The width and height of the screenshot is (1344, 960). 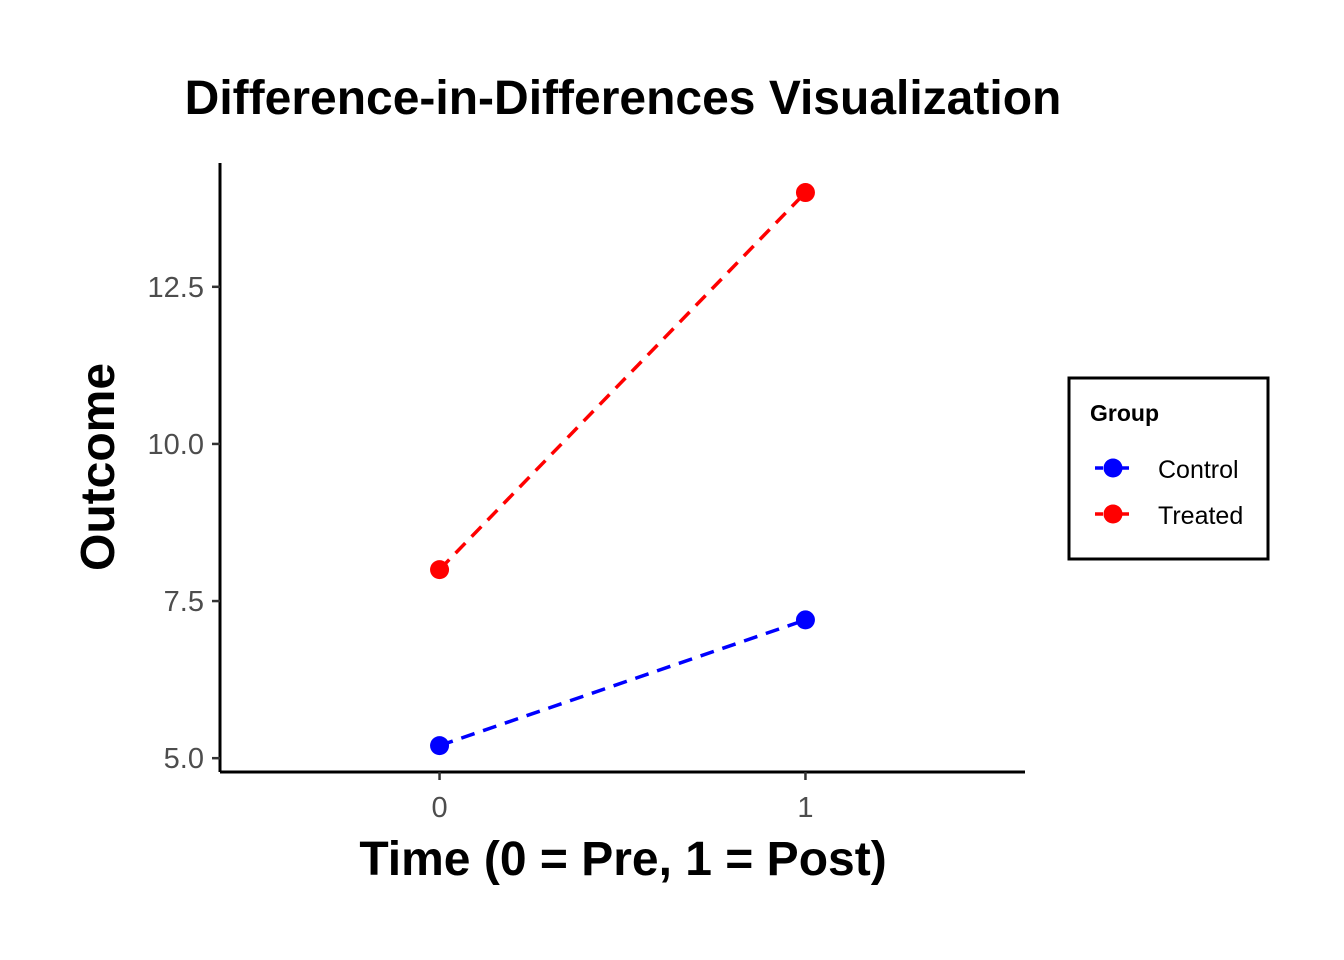 What do you see at coordinates (622, 859) in the screenshot?
I see `x-axis-title: Time (0 = Pre, 1 = Post)` at bounding box center [622, 859].